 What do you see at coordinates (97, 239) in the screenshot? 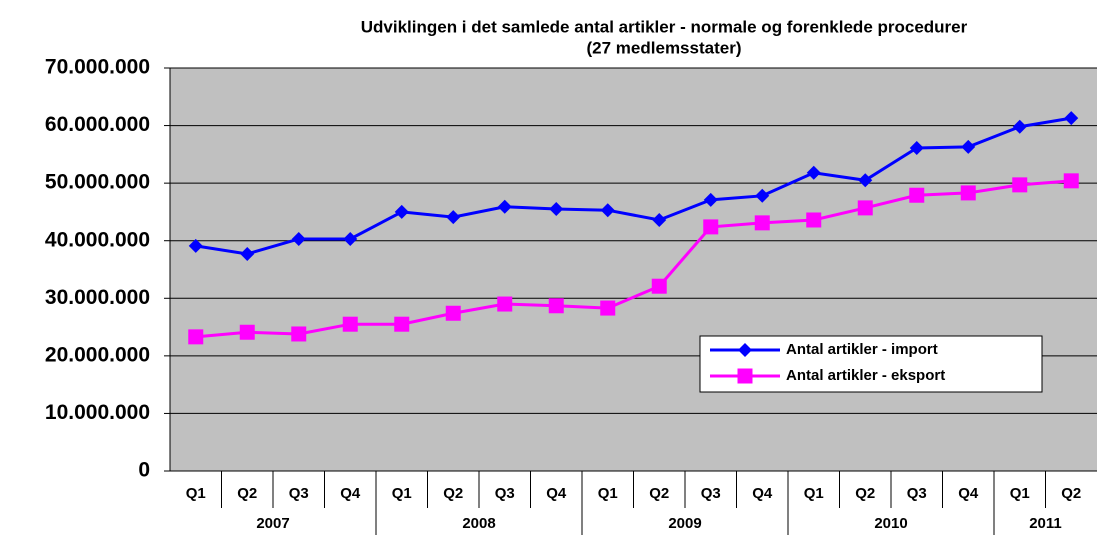
I see `y-tick-label: 40.000.000` at bounding box center [97, 239].